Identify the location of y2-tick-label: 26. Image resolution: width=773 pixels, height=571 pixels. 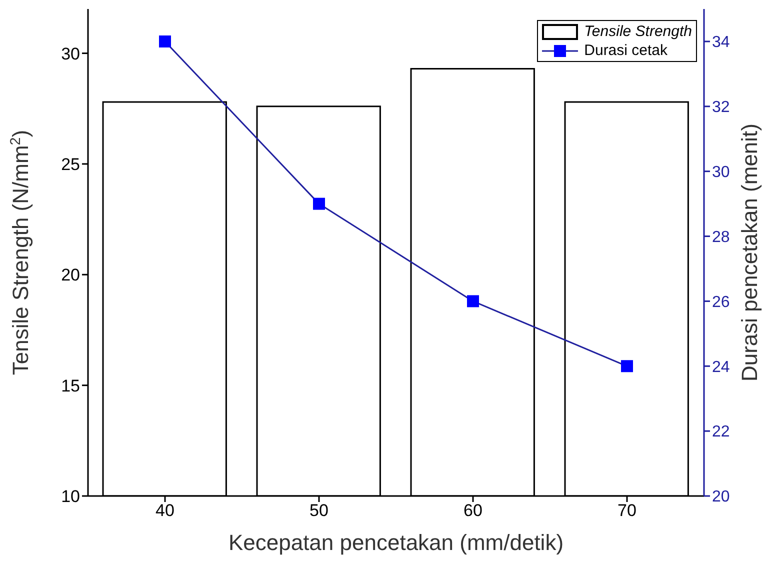
(721, 302).